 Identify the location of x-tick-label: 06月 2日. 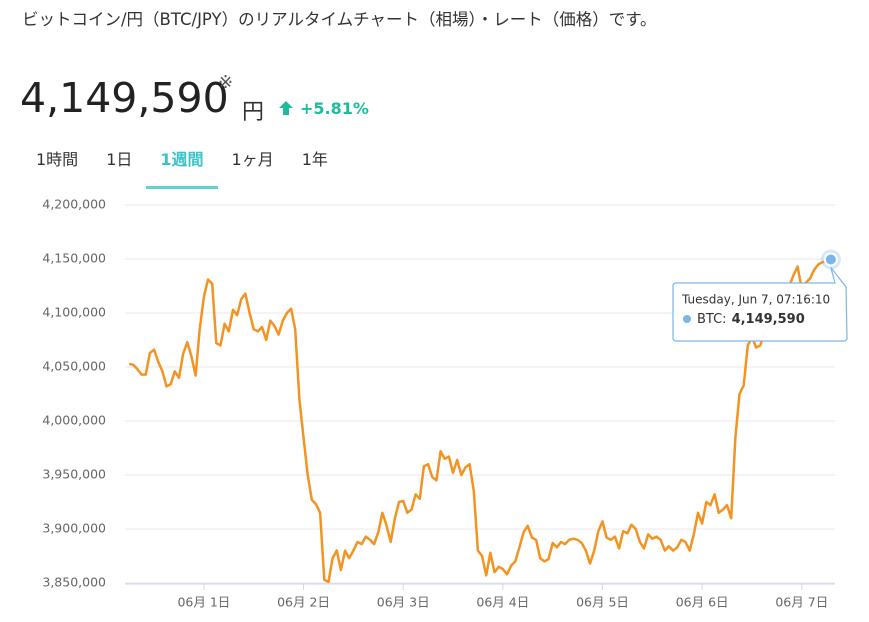
(303, 602).